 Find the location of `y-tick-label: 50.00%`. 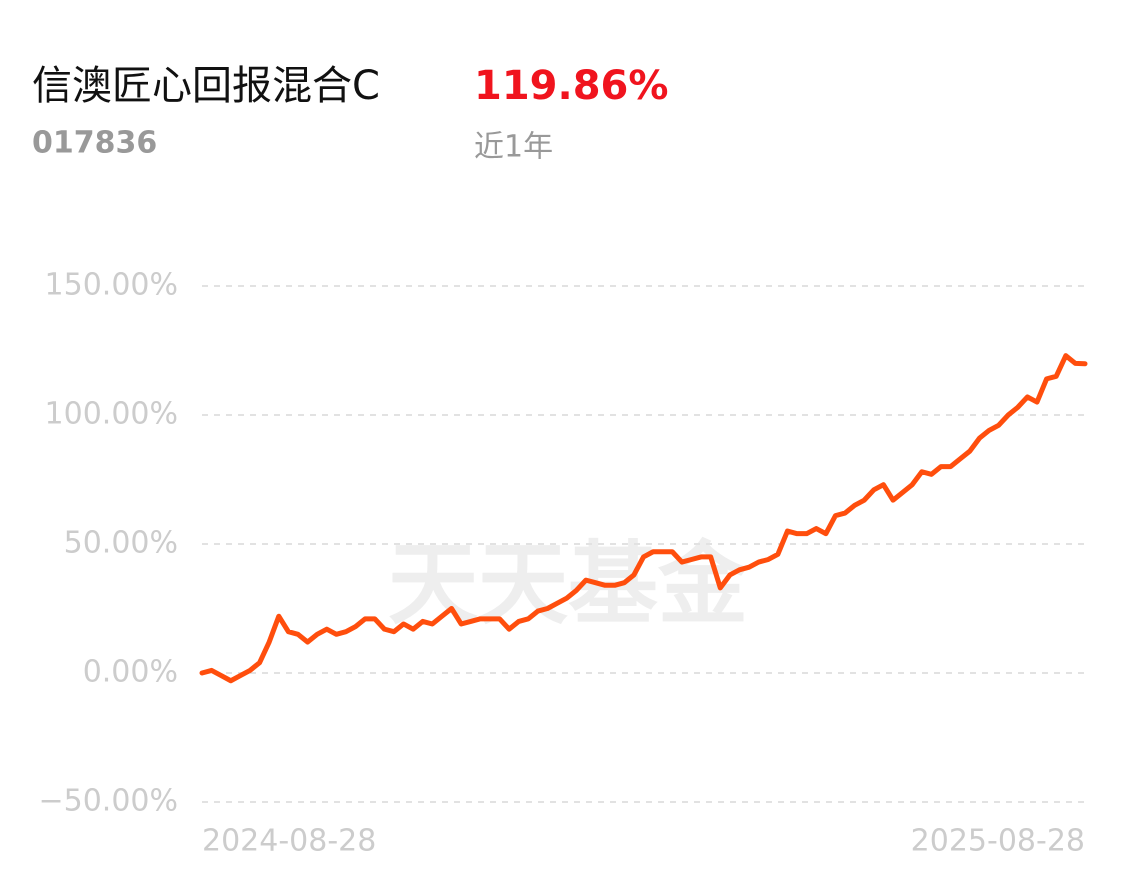

y-tick-label: 50.00% is located at coordinates (121, 543).